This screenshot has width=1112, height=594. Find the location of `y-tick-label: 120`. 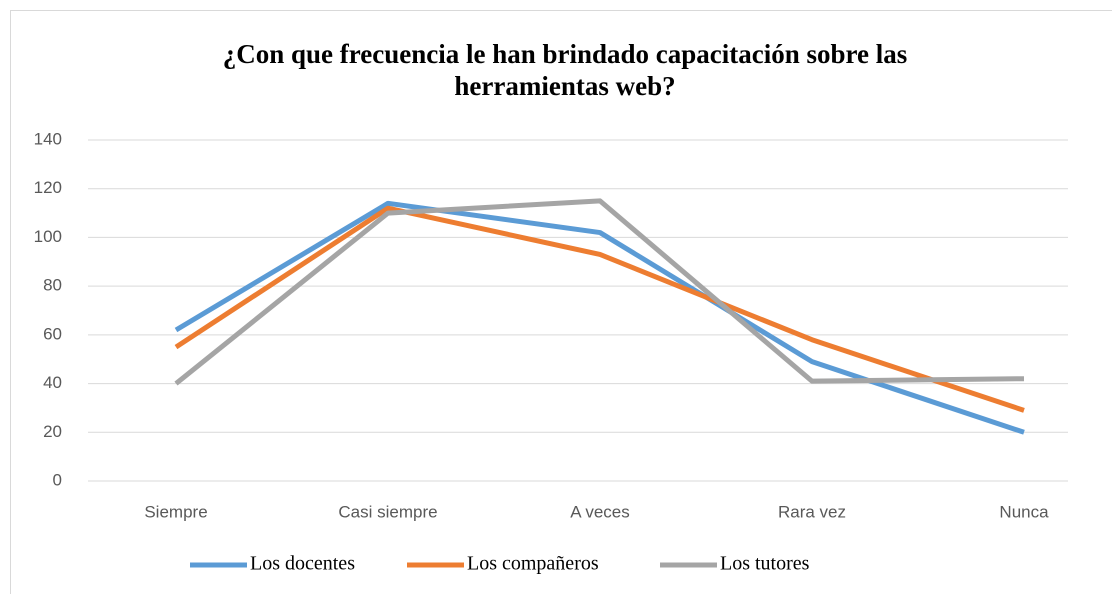

y-tick-label: 120 is located at coordinates (48, 187).